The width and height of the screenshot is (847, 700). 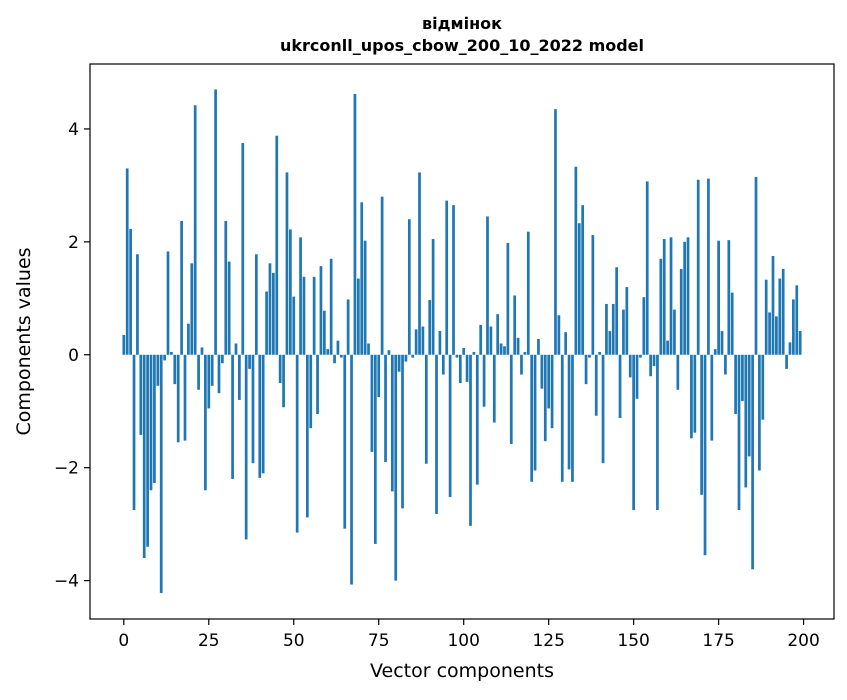 What do you see at coordinates (462, 23) in the screenshot?
I see `chart-title-line-1: відмінок` at bounding box center [462, 23].